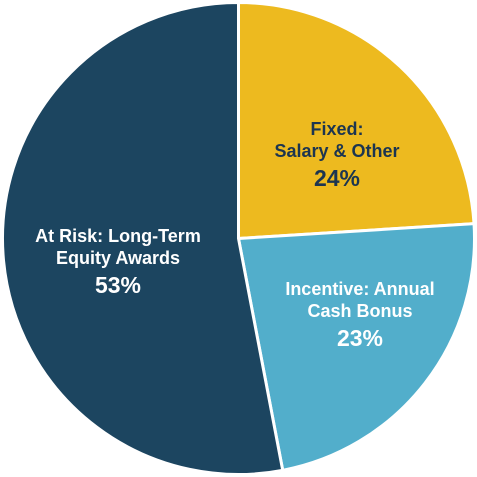 Image resolution: width=477 pixels, height=477 pixels. What do you see at coordinates (359, 289) in the screenshot?
I see `slice-label: Incentive: Annual` at bounding box center [359, 289].